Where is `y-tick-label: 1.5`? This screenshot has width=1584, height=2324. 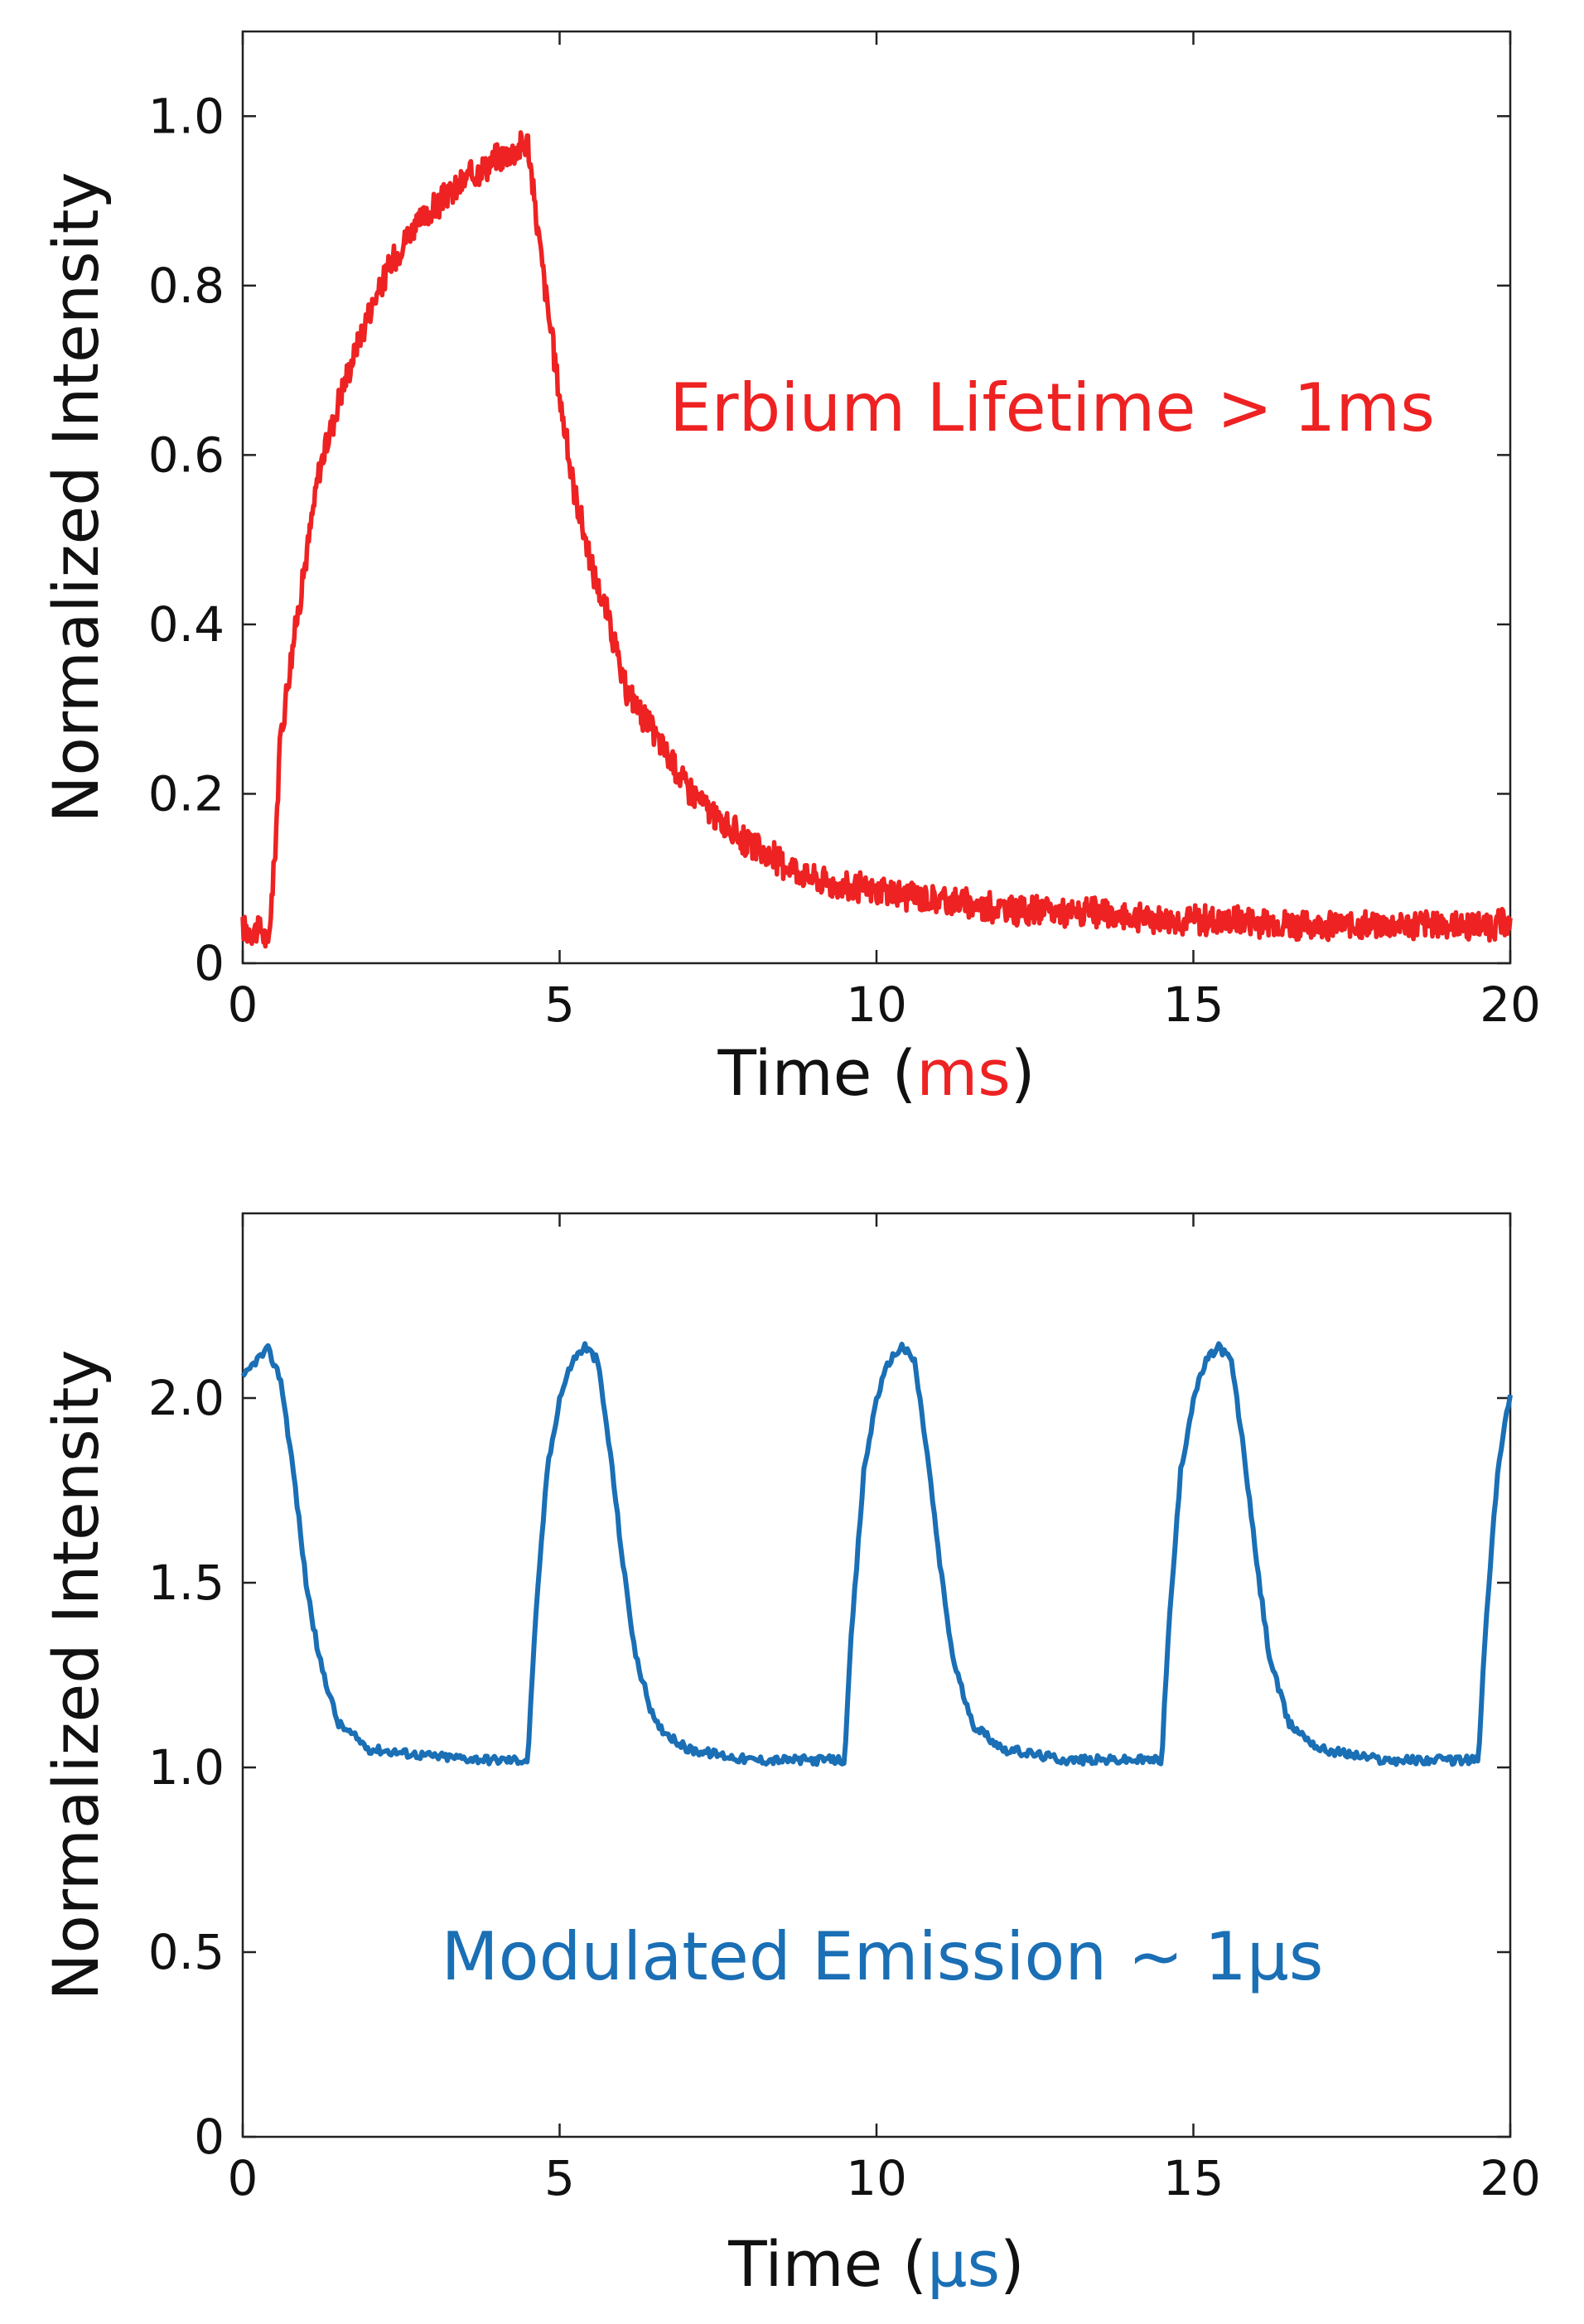
y-tick-label: 1.5 is located at coordinates (186, 1583).